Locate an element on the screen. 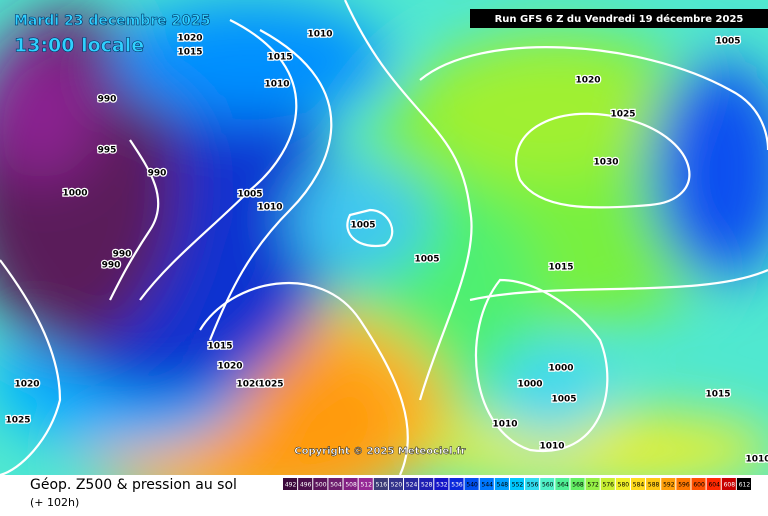 The height and width of the screenshot is (516, 768). colorbar-label: 504 is located at coordinates (336, 485).